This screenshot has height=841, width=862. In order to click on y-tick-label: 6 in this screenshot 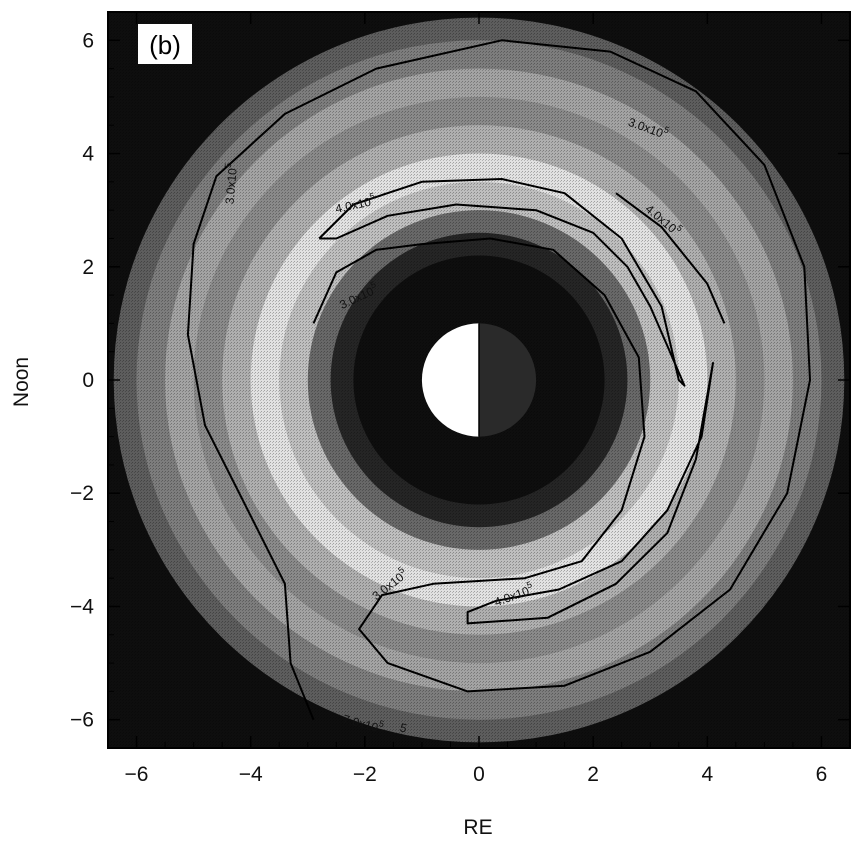, I will do `click(88, 40)`.